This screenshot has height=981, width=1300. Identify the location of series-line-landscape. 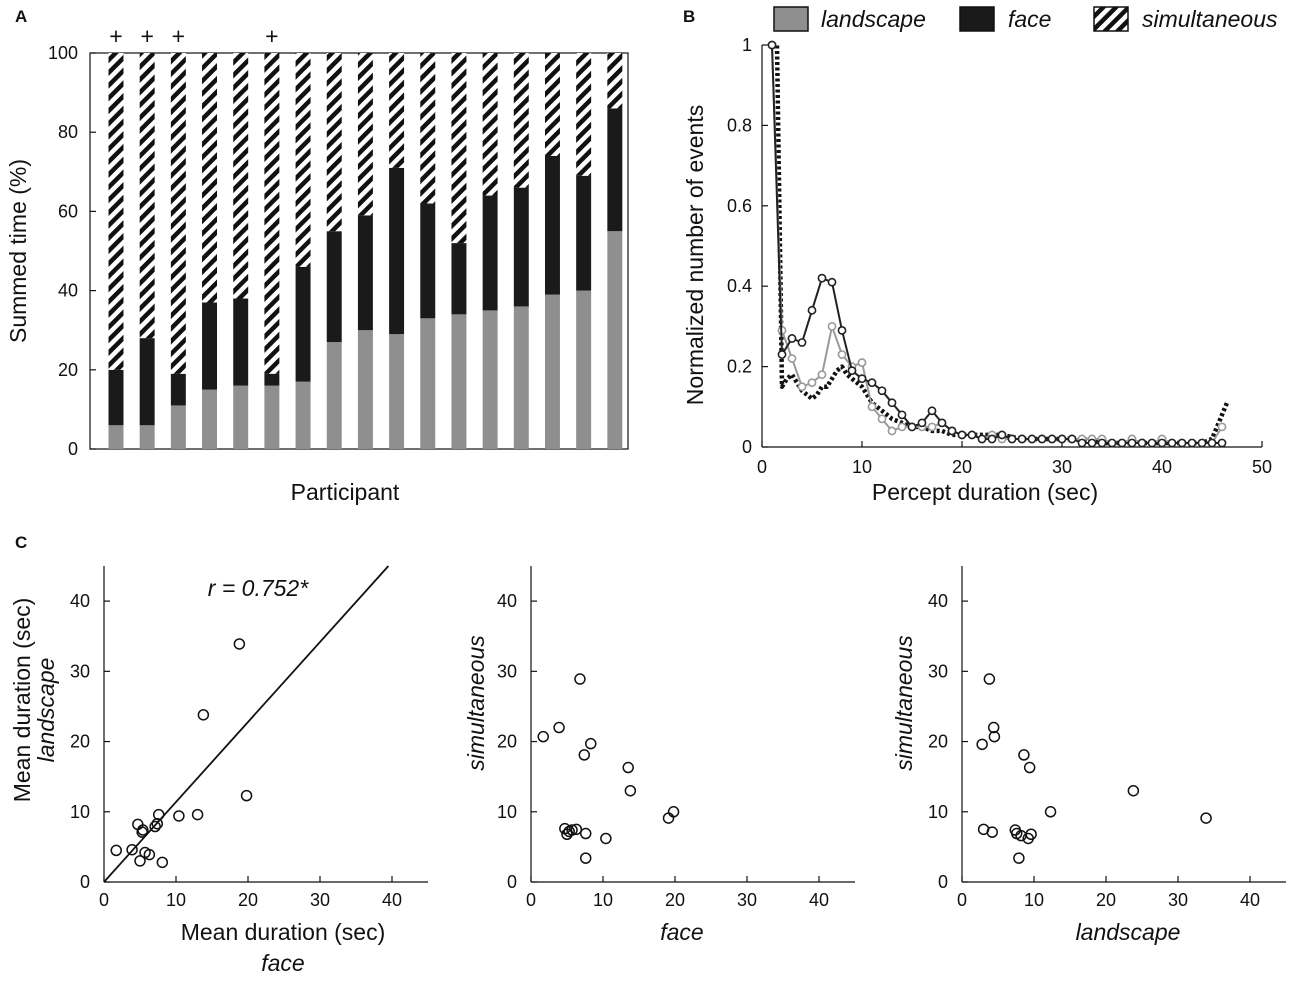
(997, 244).